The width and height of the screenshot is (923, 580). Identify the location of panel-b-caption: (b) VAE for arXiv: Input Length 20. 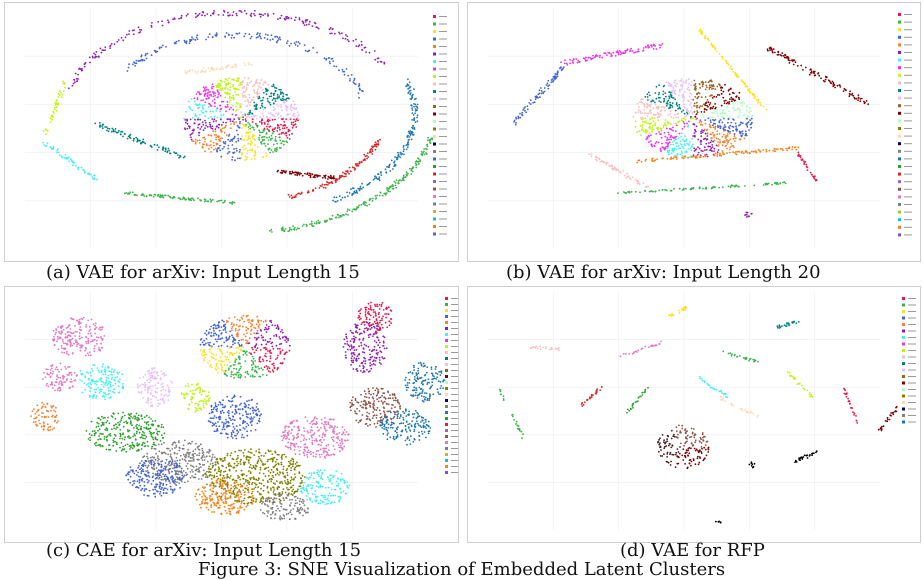
(663, 272).